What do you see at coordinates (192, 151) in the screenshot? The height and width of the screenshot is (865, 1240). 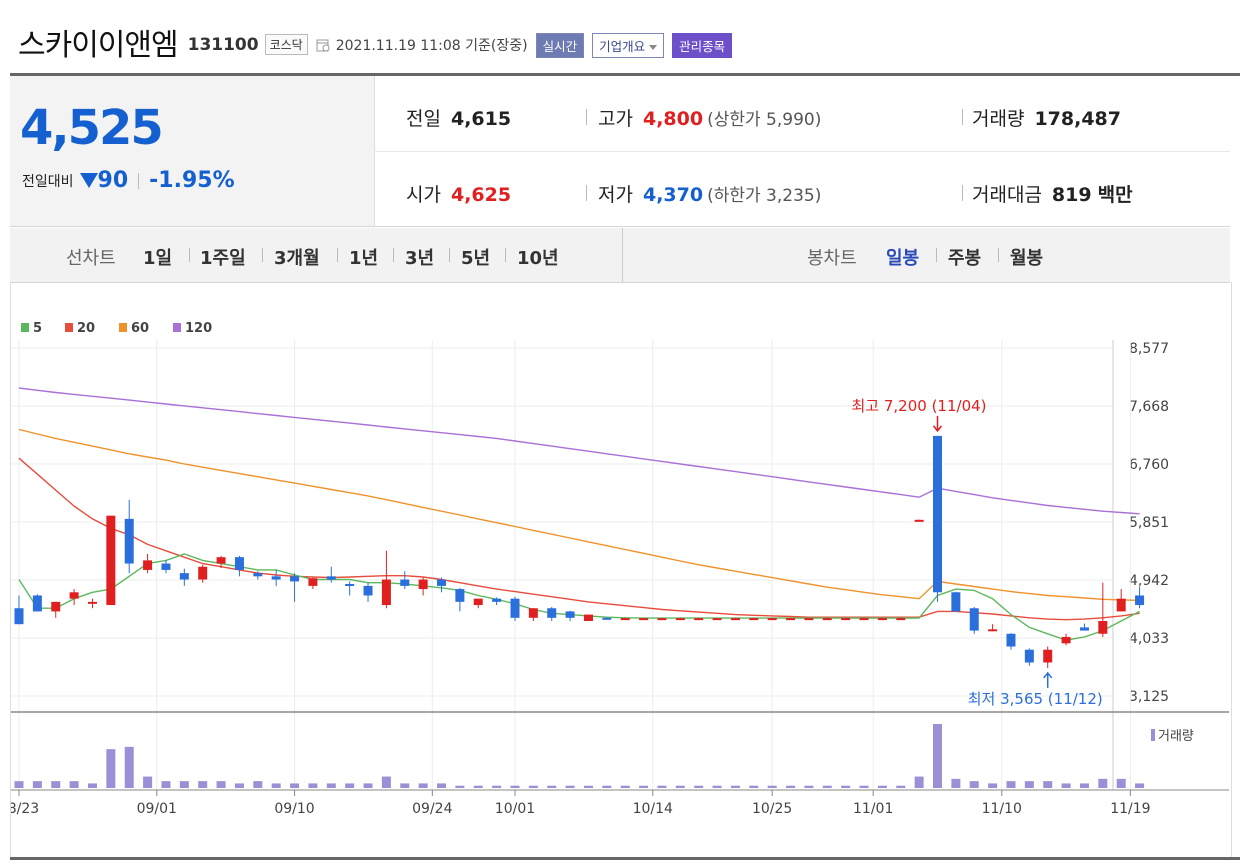 I see `current-price-box: 4,525 전일대비 90 -1.95%` at bounding box center [192, 151].